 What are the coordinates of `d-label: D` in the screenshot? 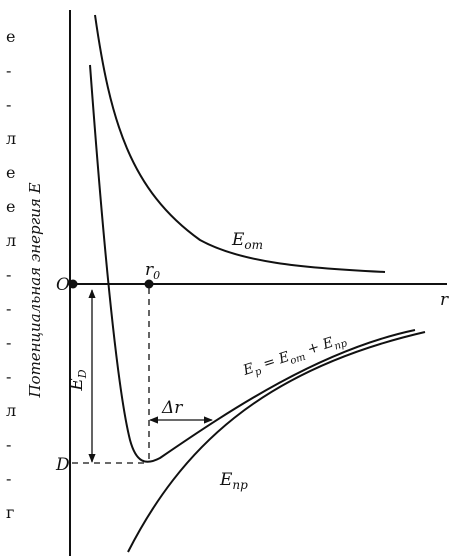 It's located at (62, 465).